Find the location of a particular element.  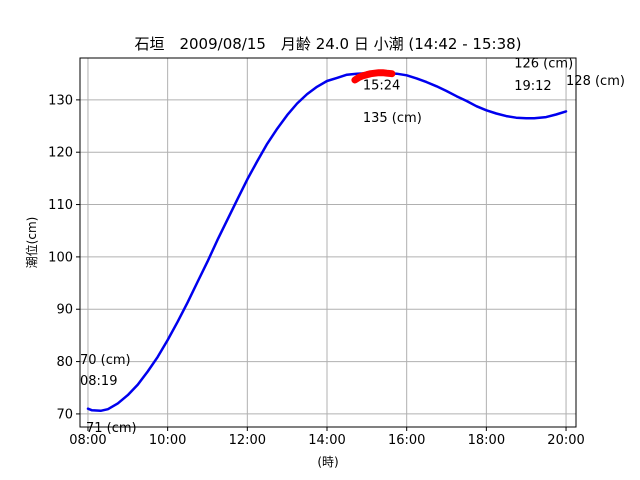

y-tick-label: 100 is located at coordinates (60, 257).